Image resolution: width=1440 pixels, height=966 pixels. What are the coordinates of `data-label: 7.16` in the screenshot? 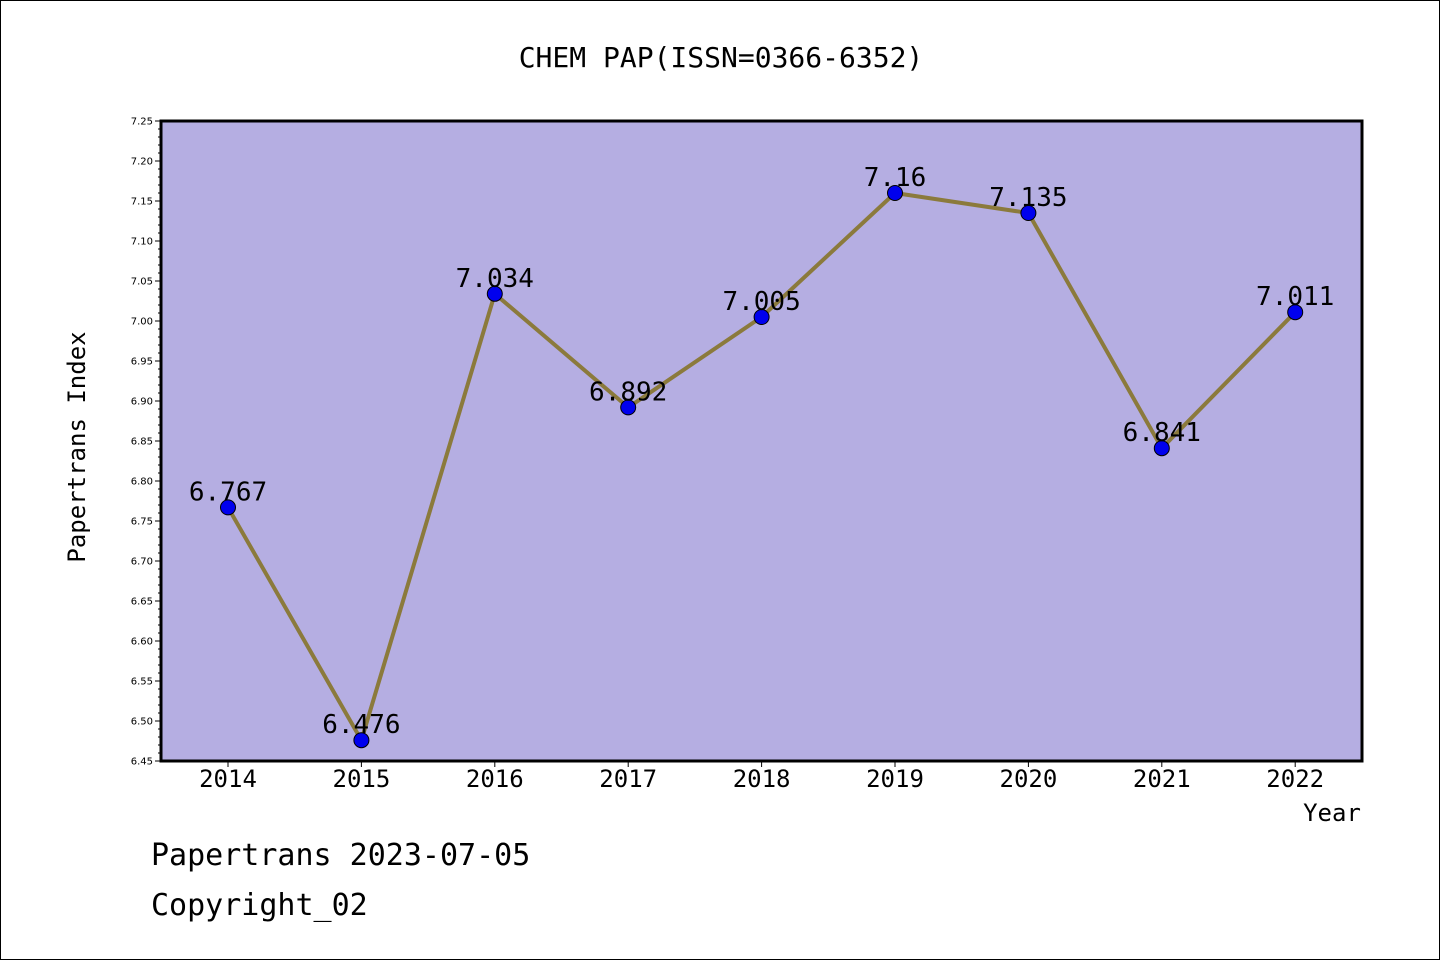 It's located at (895, 178).